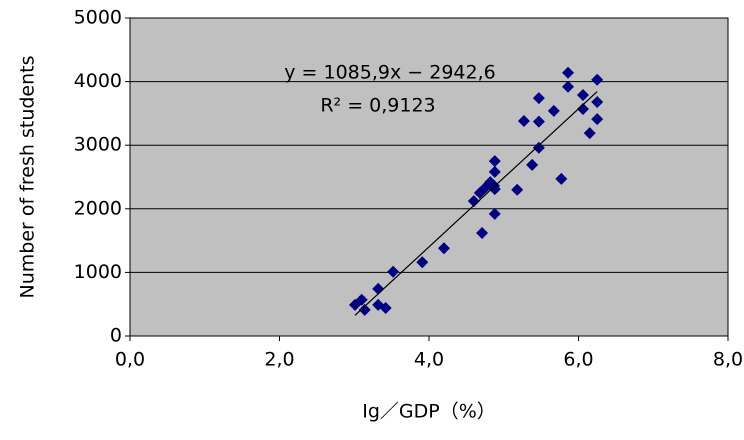 The width and height of the screenshot is (744, 440). What do you see at coordinates (98, 18) in the screenshot?
I see `y-tick-label: 5000` at bounding box center [98, 18].